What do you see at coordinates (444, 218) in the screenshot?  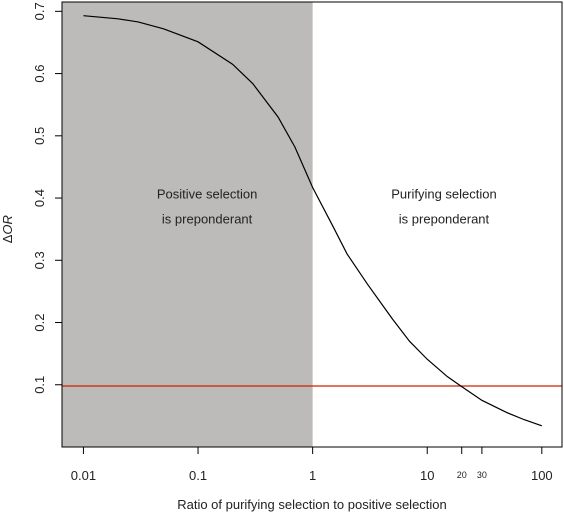 I see `annotation-2-line-2: is preponderant` at bounding box center [444, 218].